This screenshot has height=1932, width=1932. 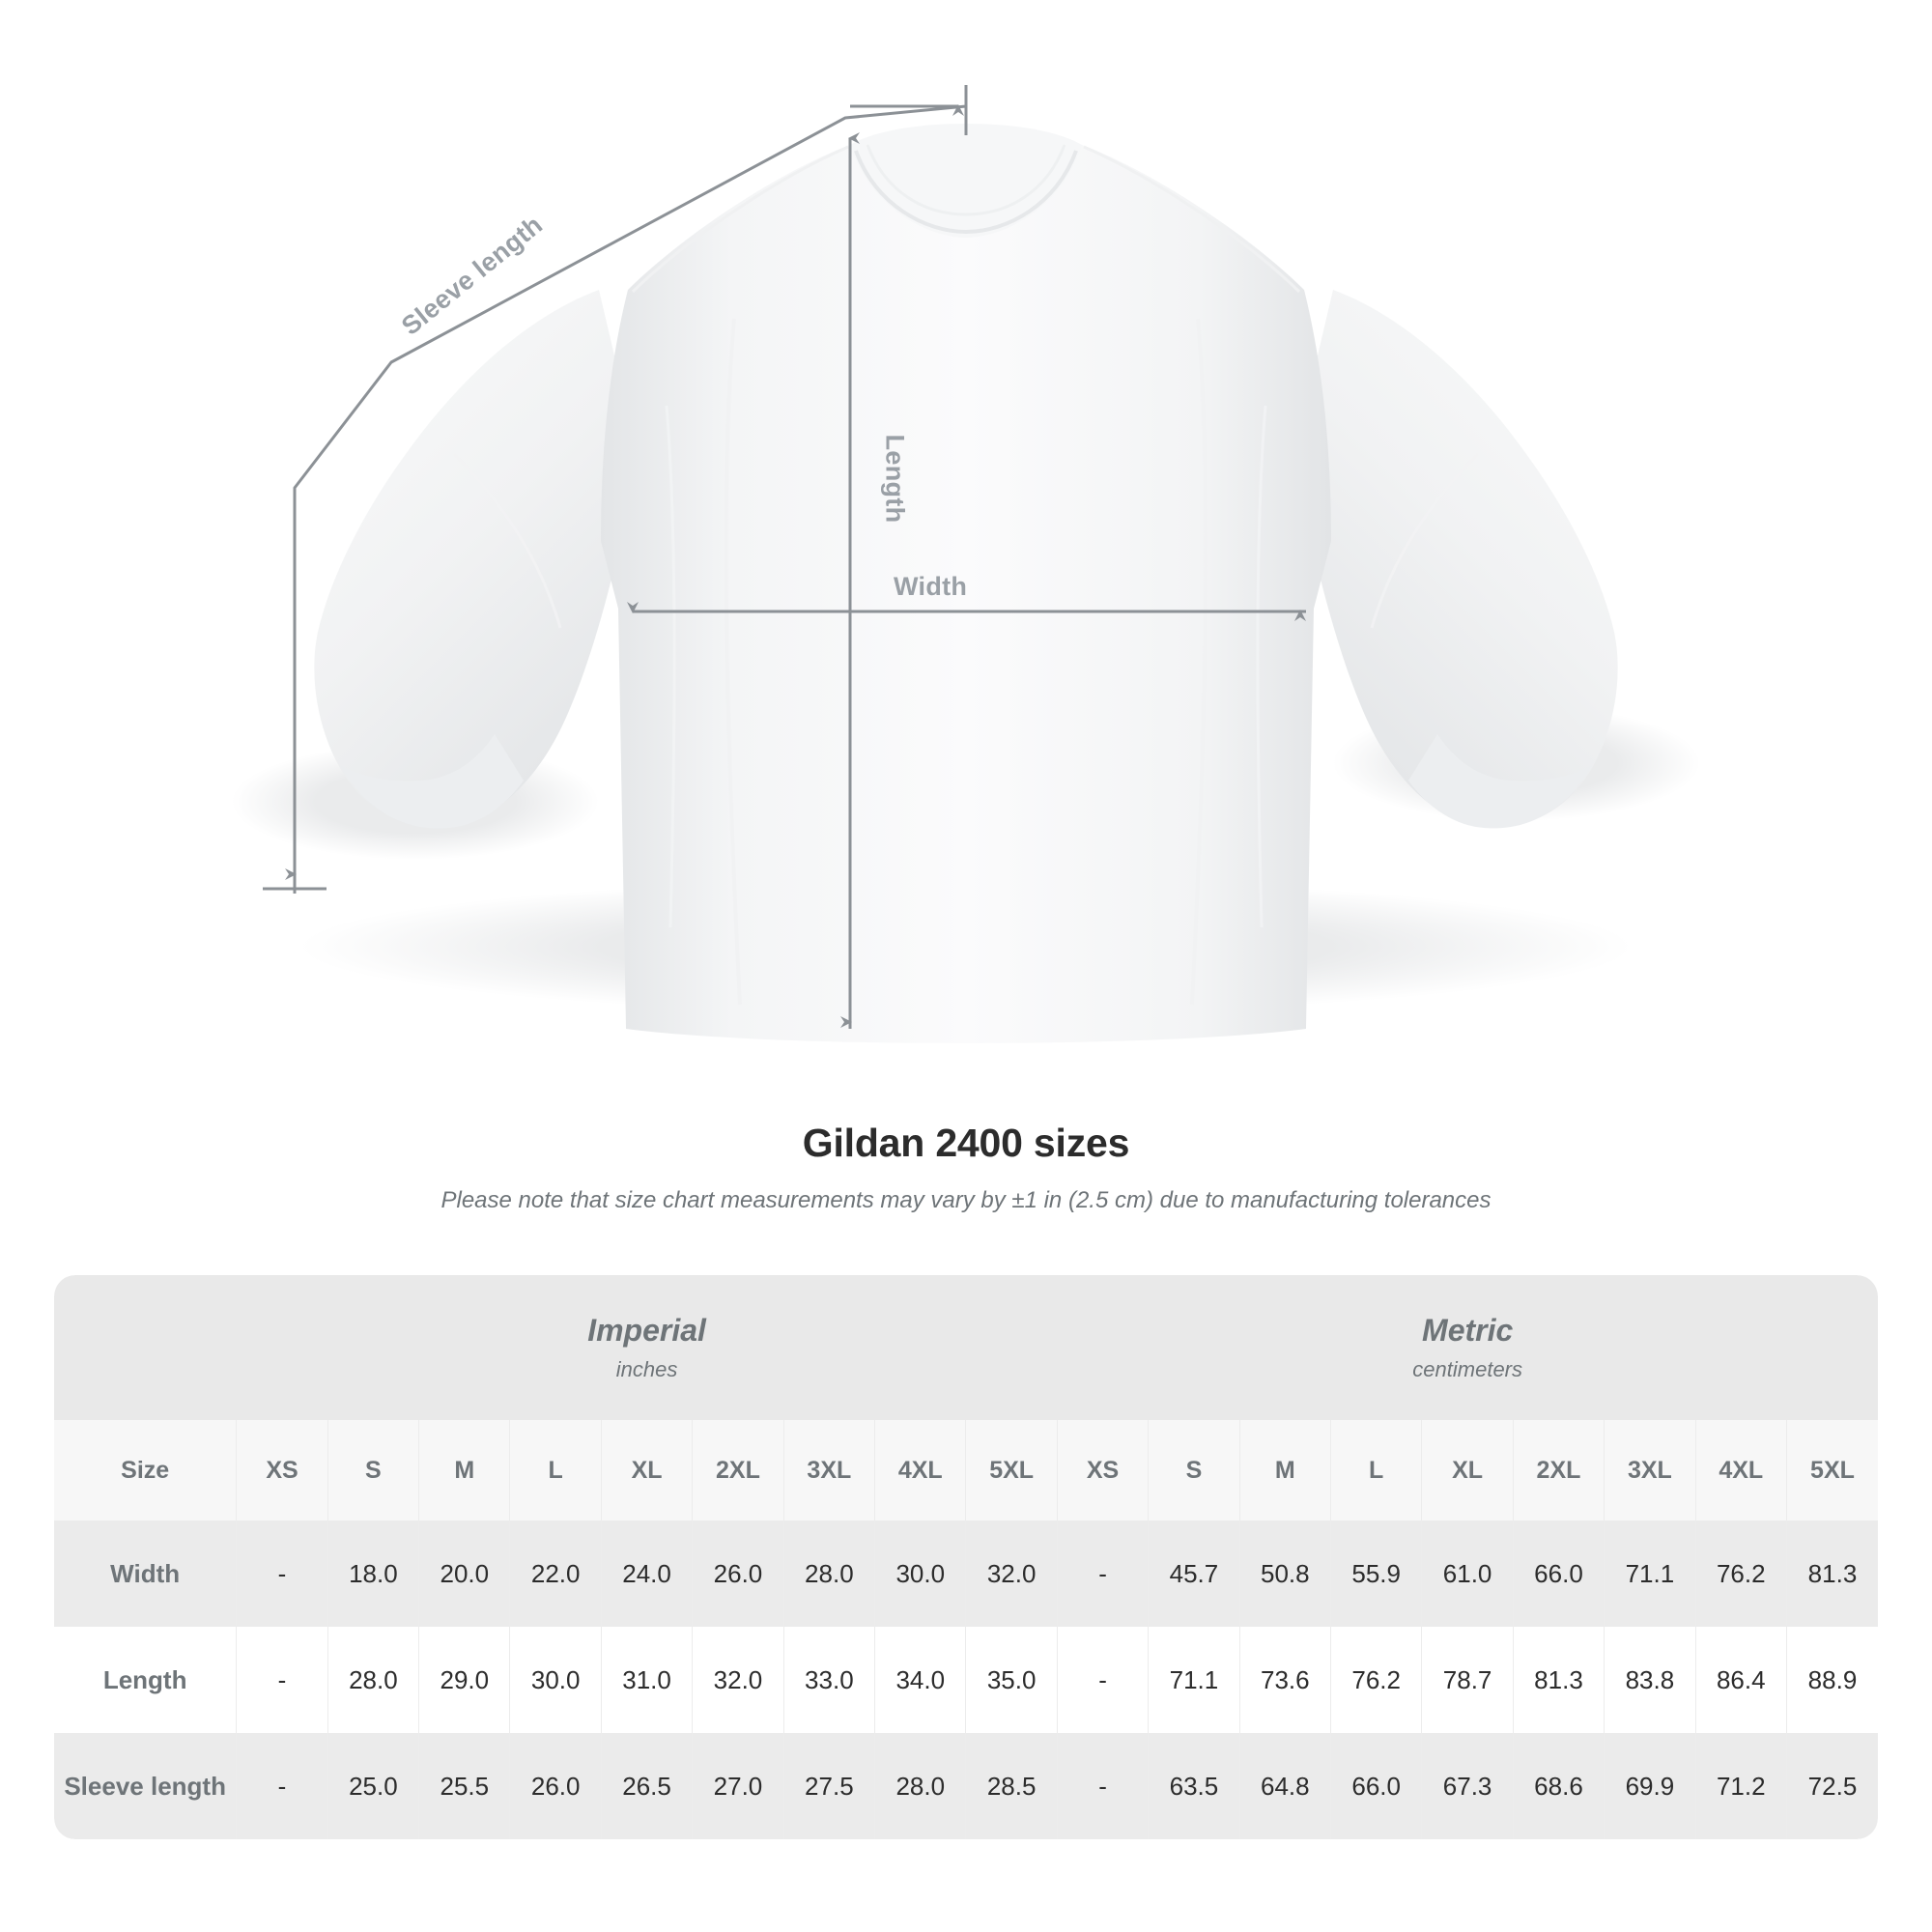 What do you see at coordinates (920, 1680) in the screenshot?
I see `cell-length-imperial-4xl: 34.0` at bounding box center [920, 1680].